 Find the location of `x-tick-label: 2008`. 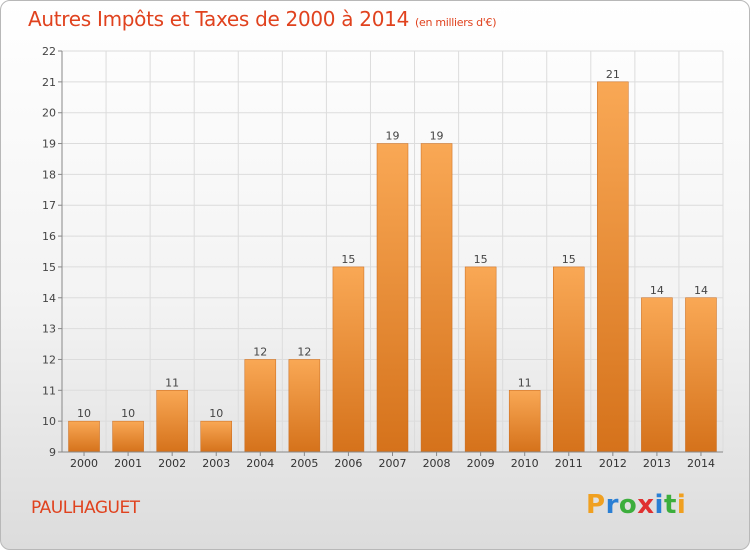

x-tick-label: 2008 is located at coordinates (437, 463).